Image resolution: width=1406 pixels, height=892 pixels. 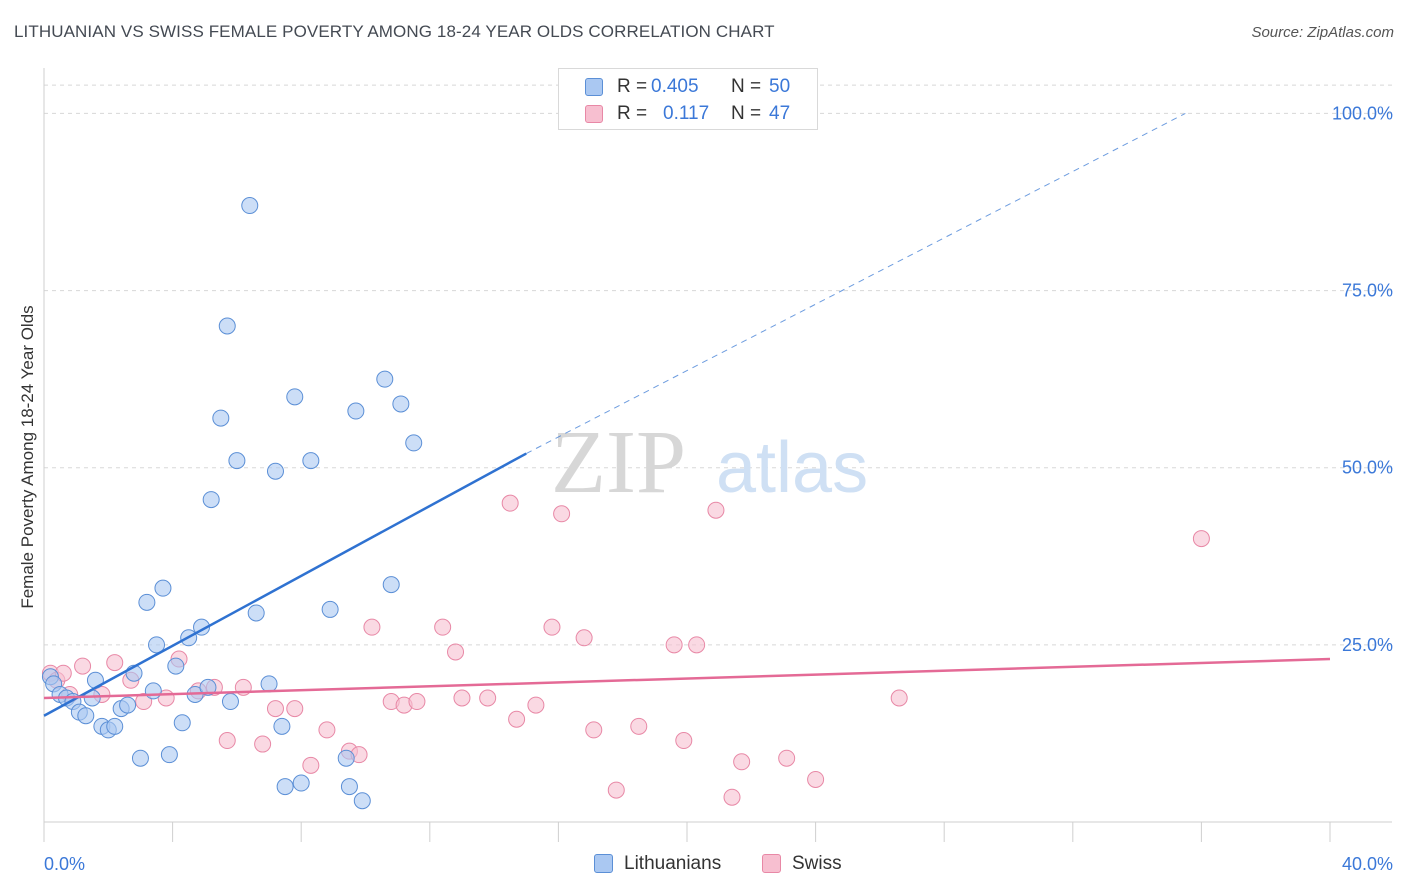 What do you see at coordinates (687, 678) in the screenshot?
I see `swiss-trend-line` at bounding box center [687, 678].